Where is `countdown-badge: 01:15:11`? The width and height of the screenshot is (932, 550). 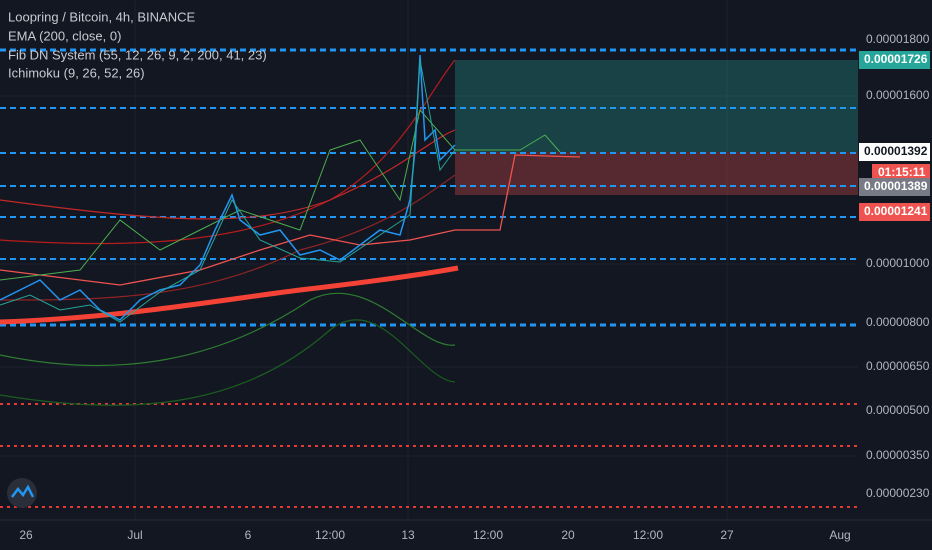 countdown-badge: 01:15:11 is located at coordinates (902, 172).